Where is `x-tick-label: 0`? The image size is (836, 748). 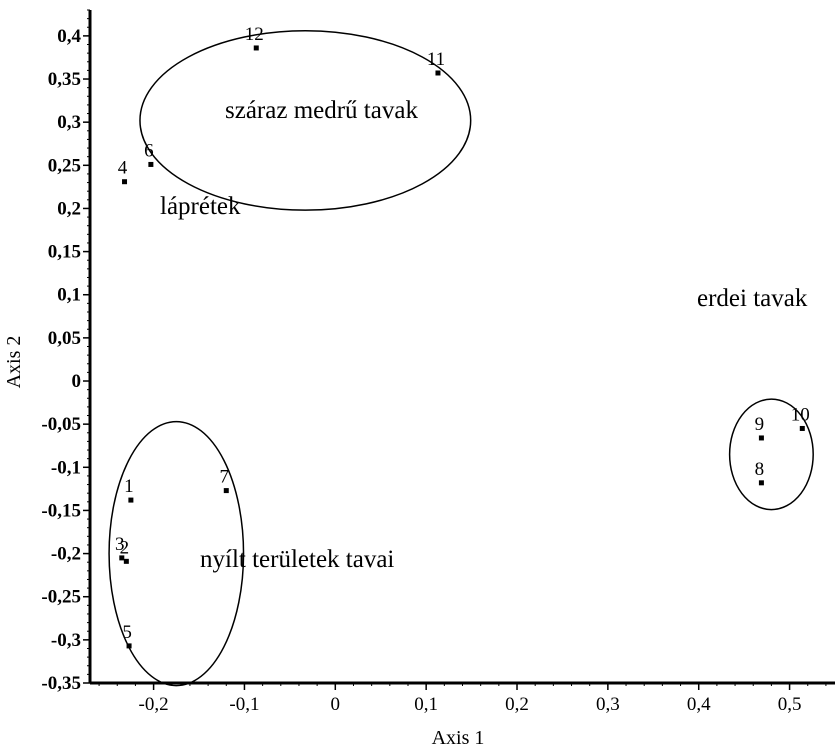 x-tick-label: 0 is located at coordinates (336, 704).